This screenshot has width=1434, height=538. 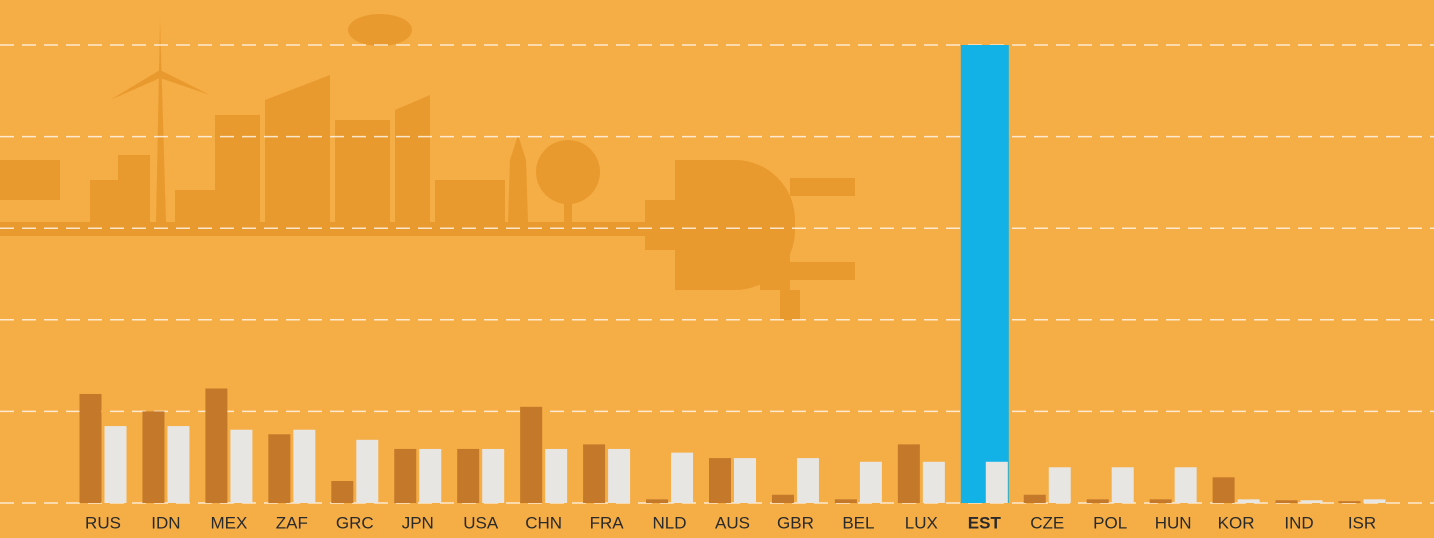 What do you see at coordinates (795, 522) in the screenshot?
I see `x-tick-label: GBR` at bounding box center [795, 522].